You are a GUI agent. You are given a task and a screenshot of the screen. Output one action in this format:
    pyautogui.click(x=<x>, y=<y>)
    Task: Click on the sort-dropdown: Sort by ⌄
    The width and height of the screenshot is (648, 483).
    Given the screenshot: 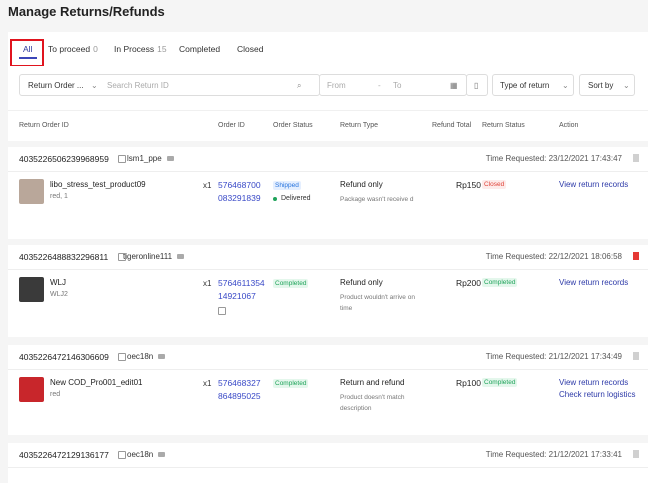 What is the action you would take?
    pyautogui.click(x=607, y=85)
    